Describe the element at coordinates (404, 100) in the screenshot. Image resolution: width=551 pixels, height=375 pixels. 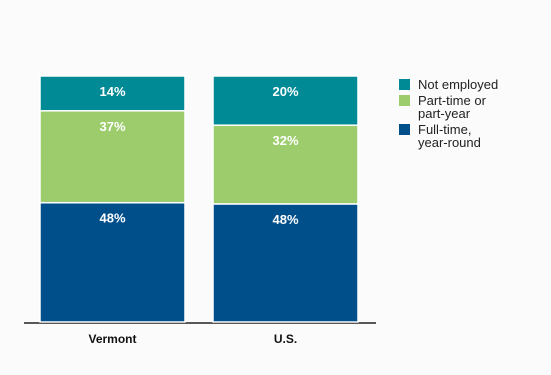
I see `legend-swatch-part-time-or-part-year` at that location.